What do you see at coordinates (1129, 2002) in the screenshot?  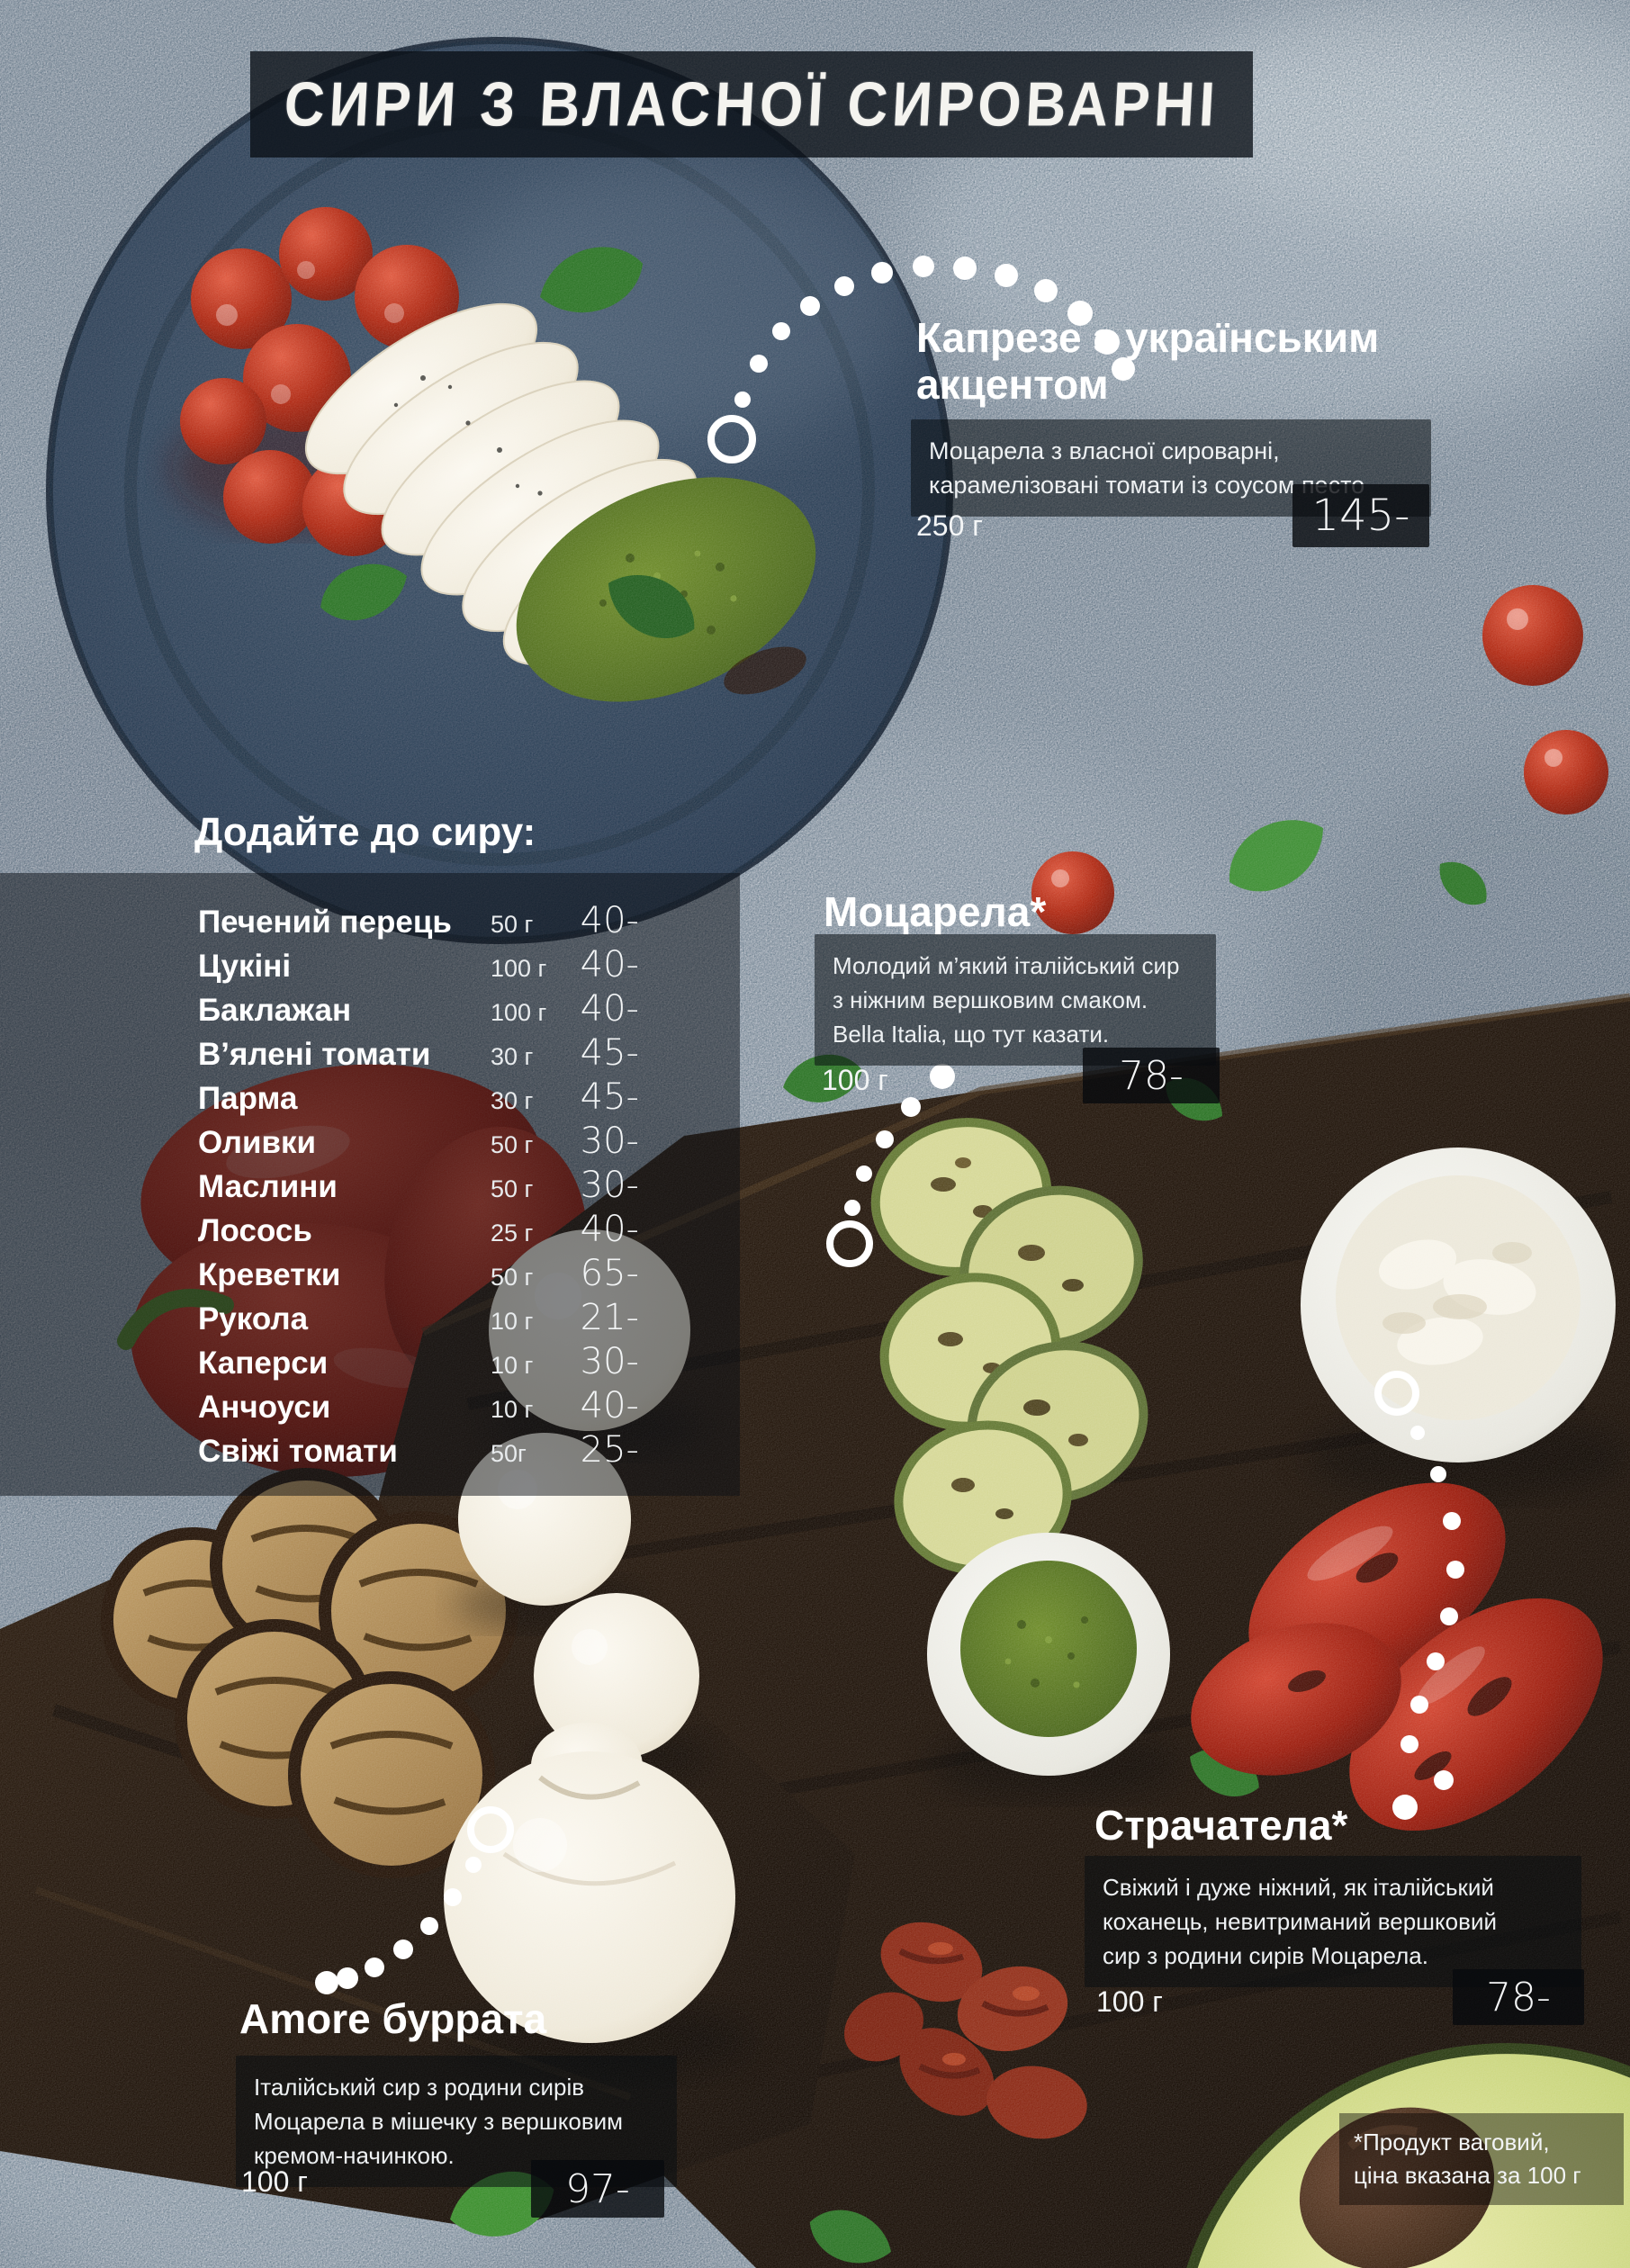 I see `dish-weight-stracciatella: 100 г` at bounding box center [1129, 2002].